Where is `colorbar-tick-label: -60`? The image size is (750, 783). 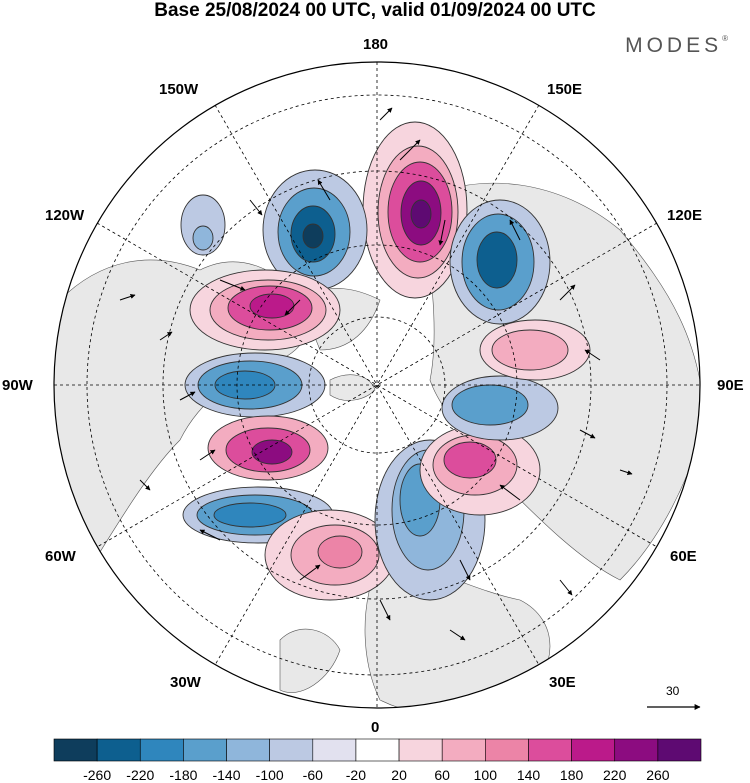
colorbar-tick-label: -60 is located at coordinates (312, 775).